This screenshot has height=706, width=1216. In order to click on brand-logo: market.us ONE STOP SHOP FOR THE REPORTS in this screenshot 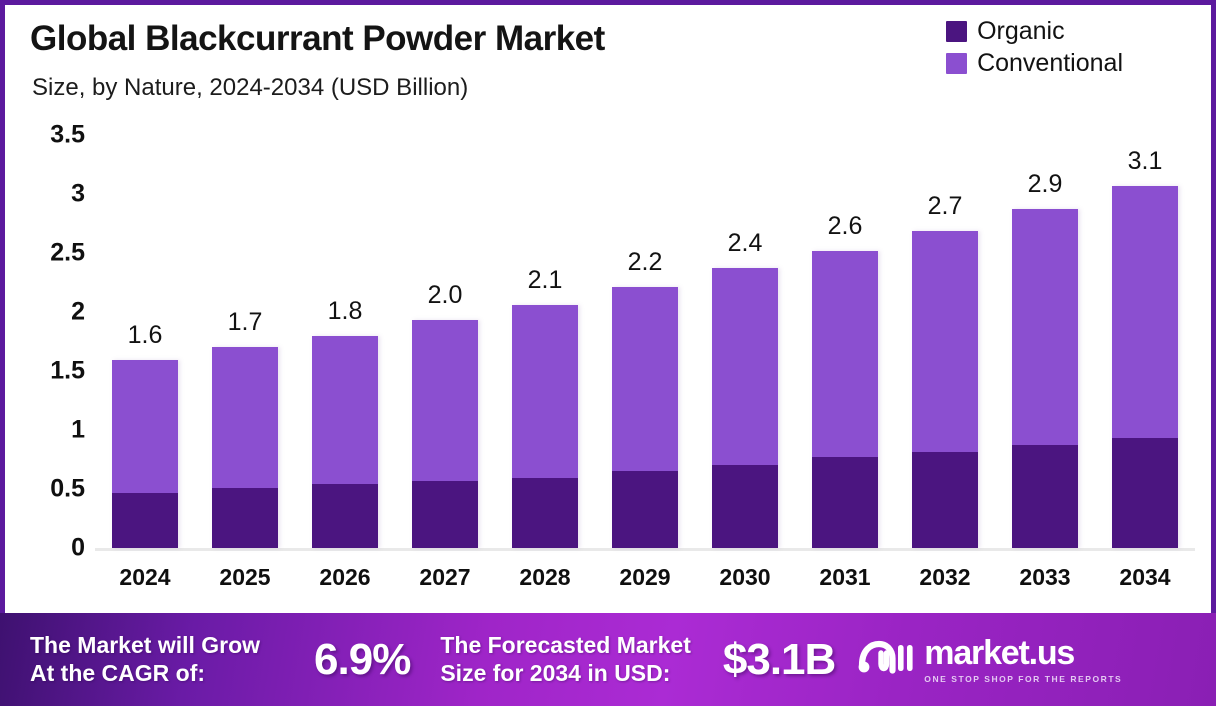, I will do `click(989, 660)`.